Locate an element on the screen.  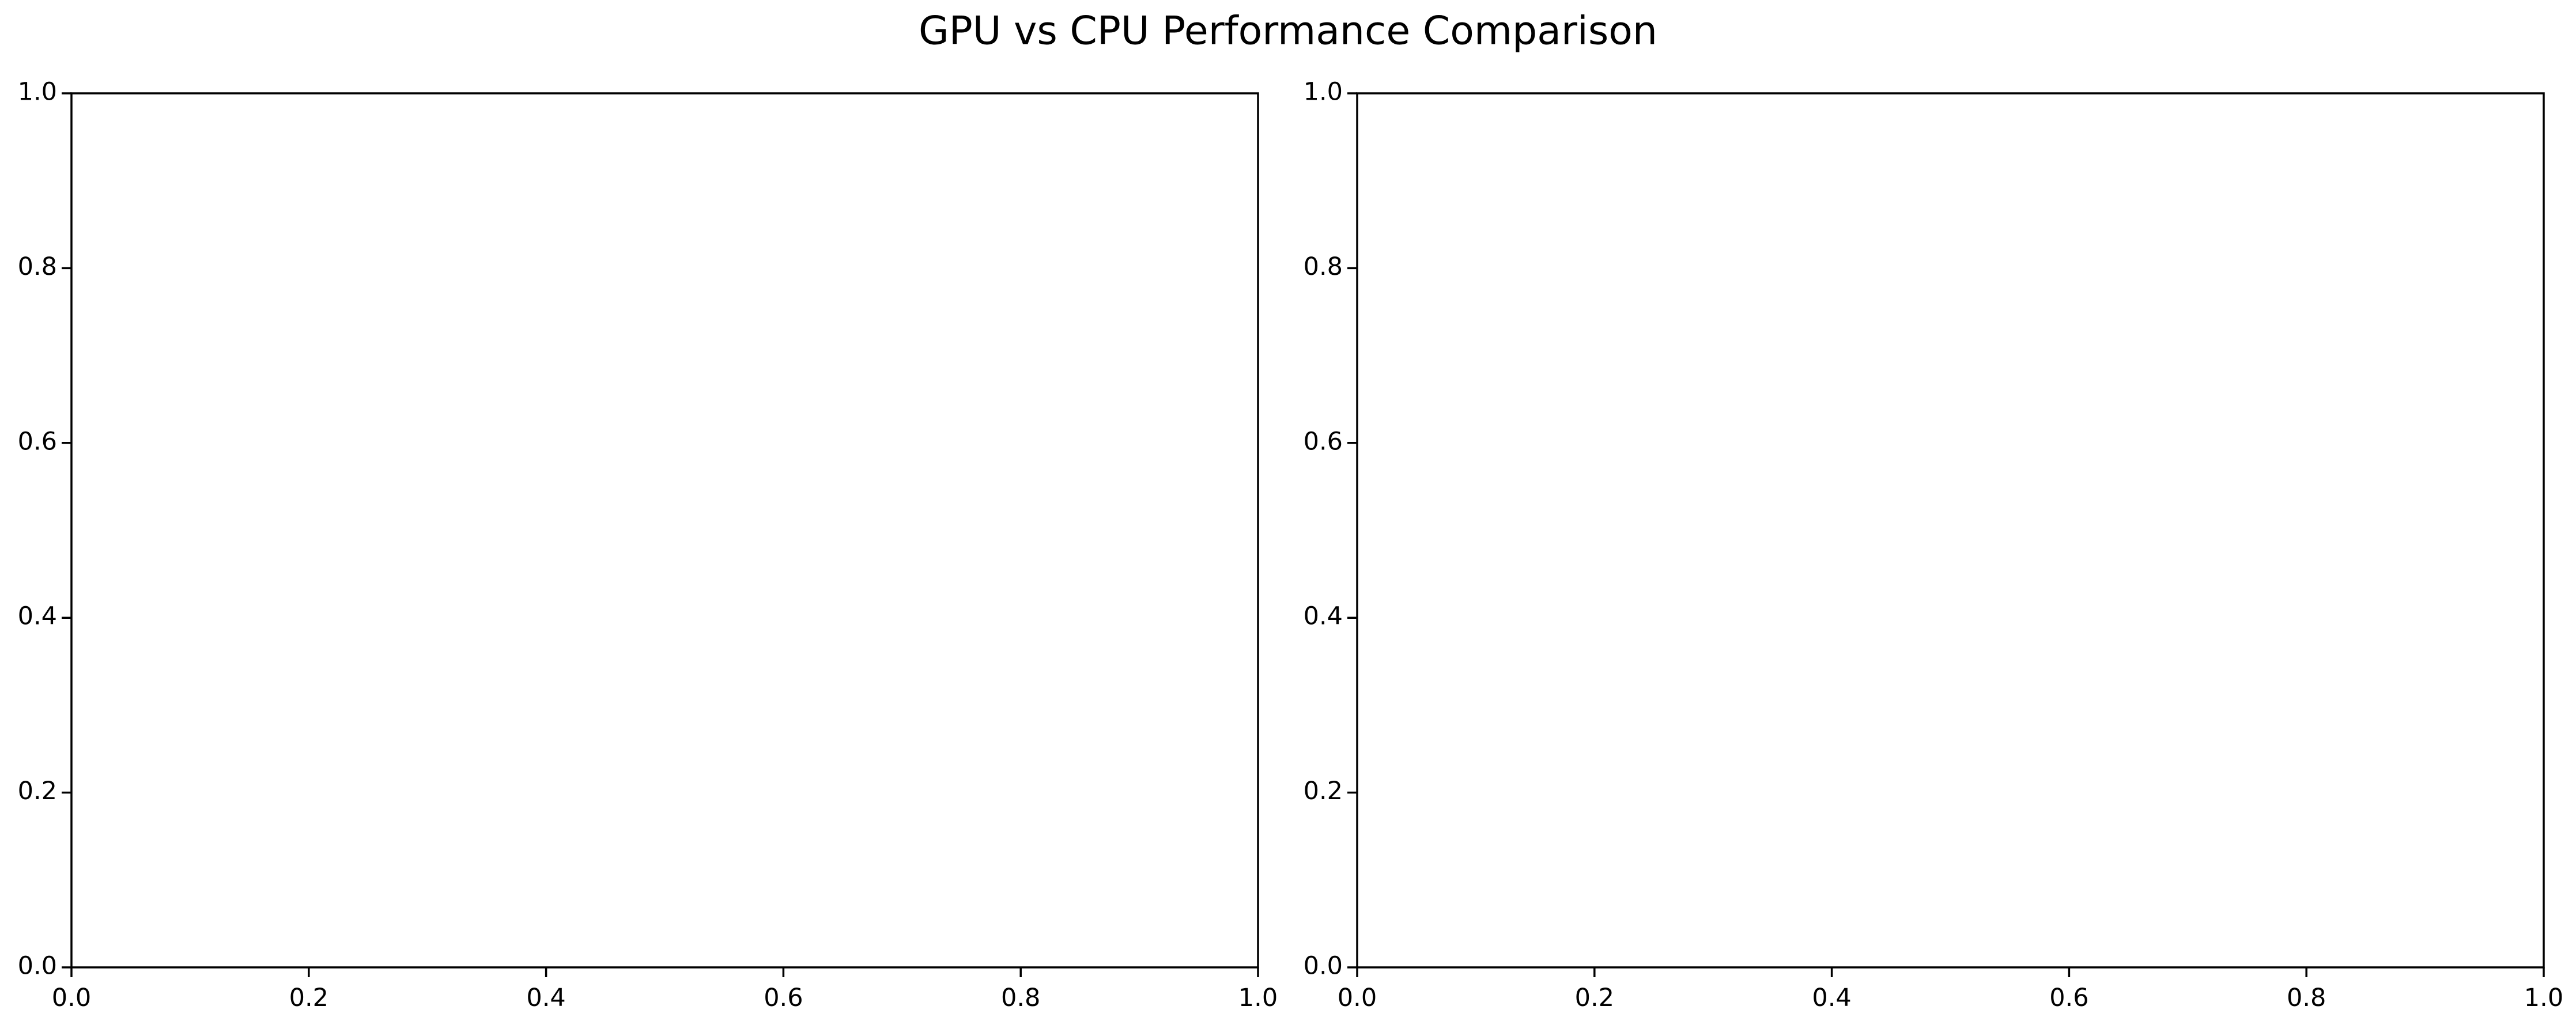
right-x-tick-label: 0.8 is located at coordinates (2306, 998).